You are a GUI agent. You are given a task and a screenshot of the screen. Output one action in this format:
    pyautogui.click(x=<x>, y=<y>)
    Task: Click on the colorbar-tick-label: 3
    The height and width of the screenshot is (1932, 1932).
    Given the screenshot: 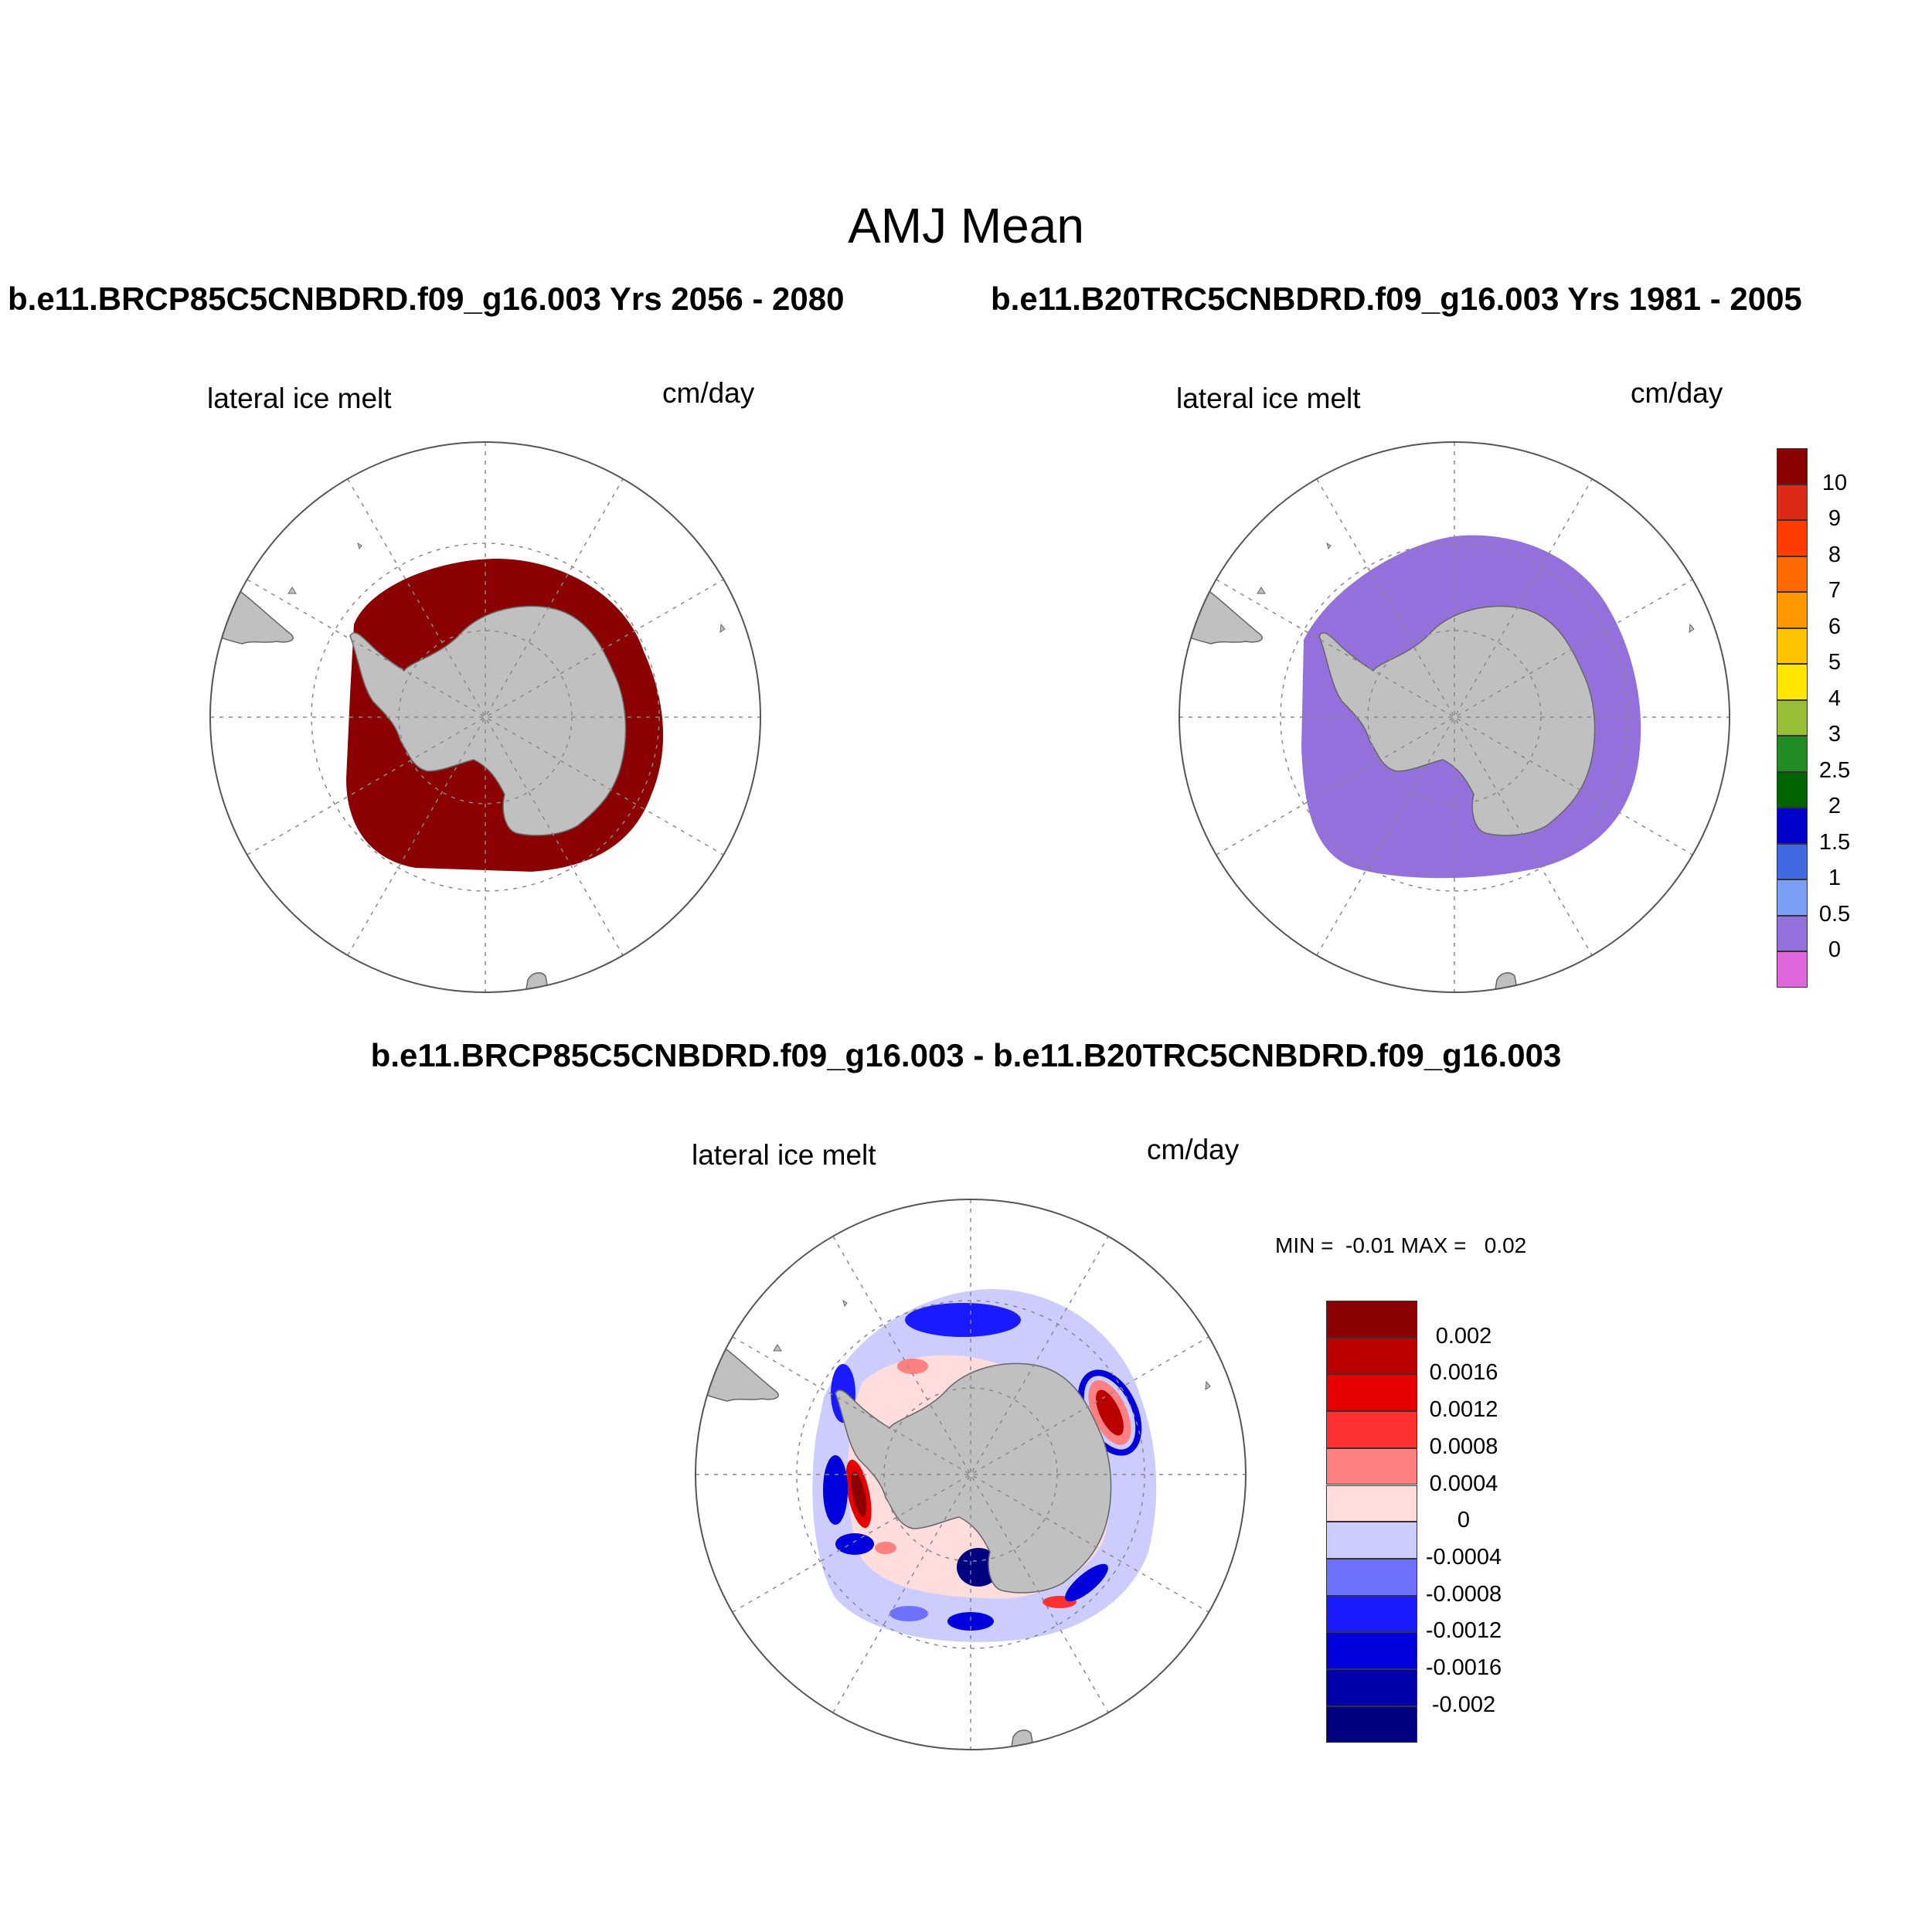 What is the action you would take?
    pyautogui.click(x=1835, y=734)
    